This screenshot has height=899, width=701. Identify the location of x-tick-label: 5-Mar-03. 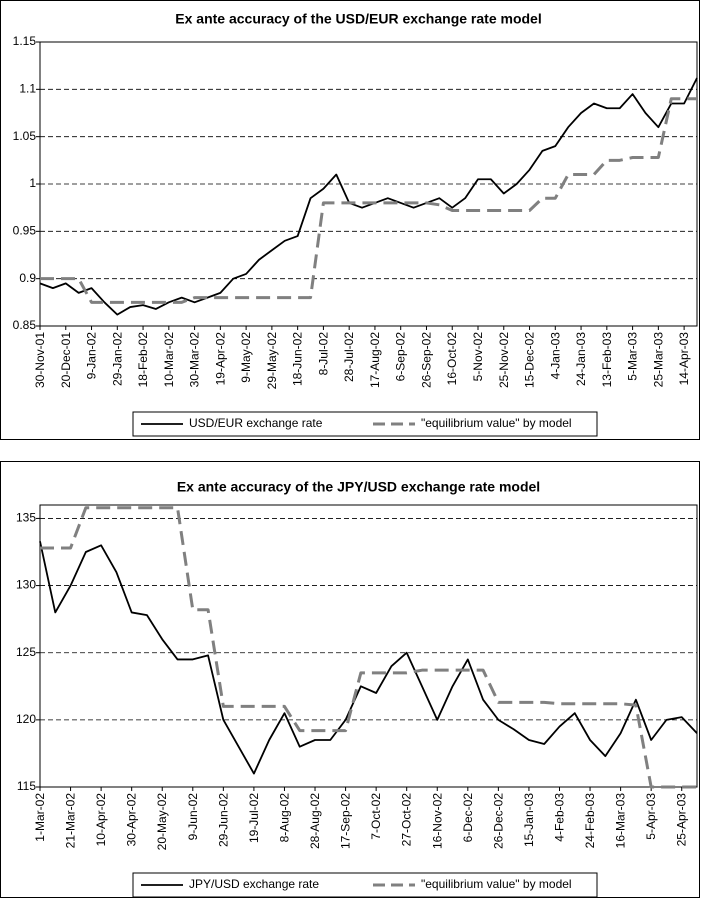
(633, 356).